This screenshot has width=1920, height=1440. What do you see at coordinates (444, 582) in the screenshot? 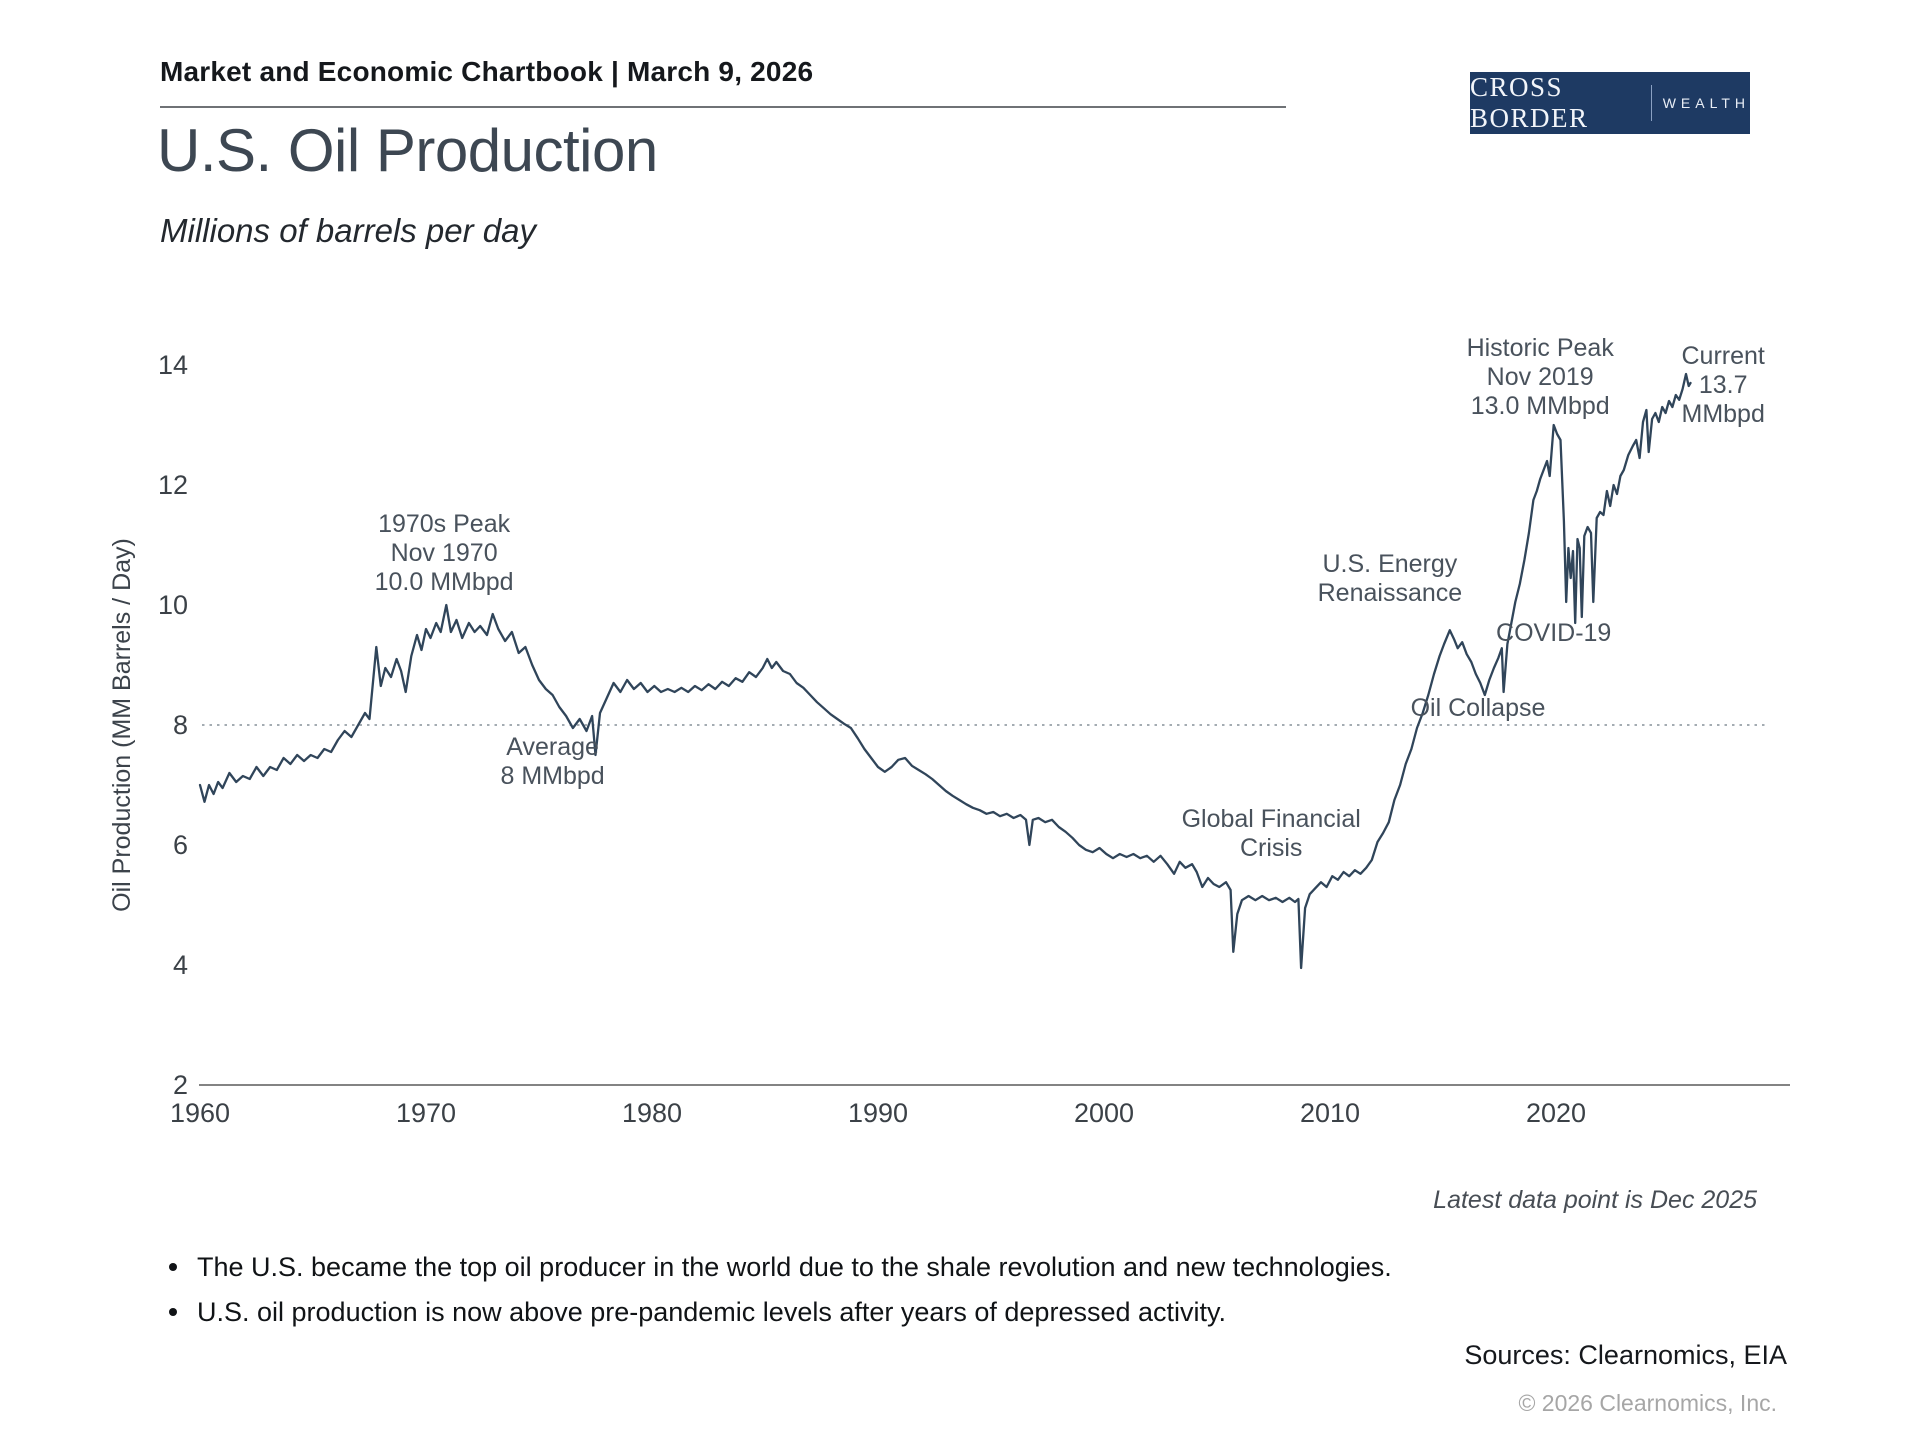
I see `annotation-peak-1970: 10.0 MMbpd` at bounding box center [444, 582].